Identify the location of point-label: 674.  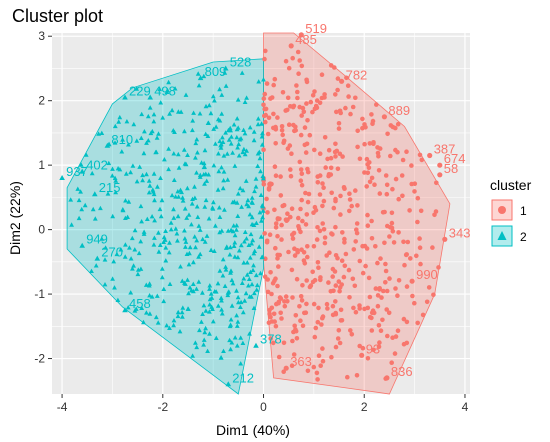
(455, 158).